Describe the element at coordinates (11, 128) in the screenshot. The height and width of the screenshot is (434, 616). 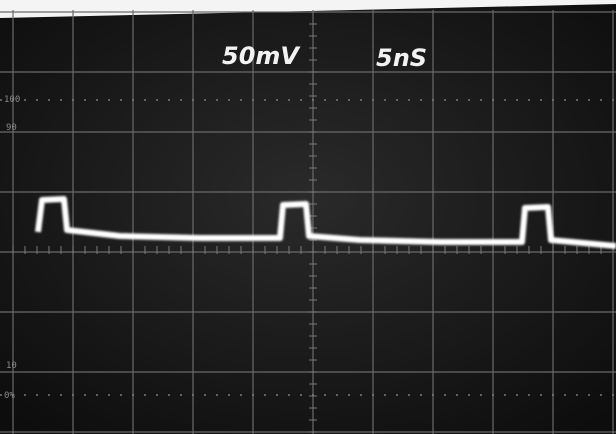
I see `graticule-label: 90` at that location.